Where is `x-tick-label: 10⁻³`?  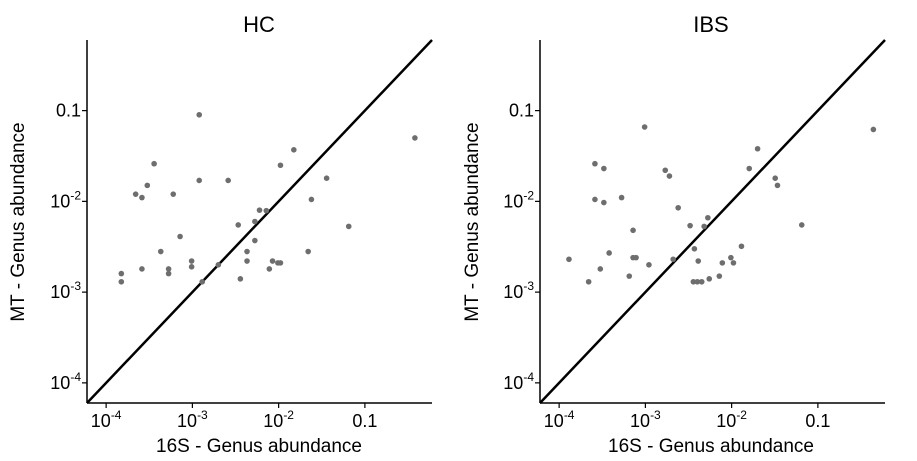
x-tick-label: 10⁻³ is located at coordinates (645, 419).